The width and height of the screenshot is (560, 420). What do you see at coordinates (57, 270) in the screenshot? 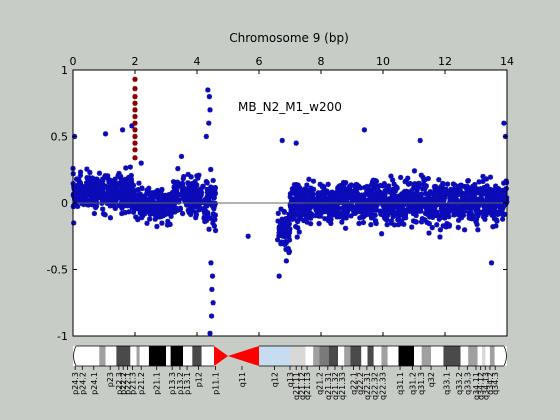
I see `y-tick-label: -0.5` at bounding box center [57, 270].